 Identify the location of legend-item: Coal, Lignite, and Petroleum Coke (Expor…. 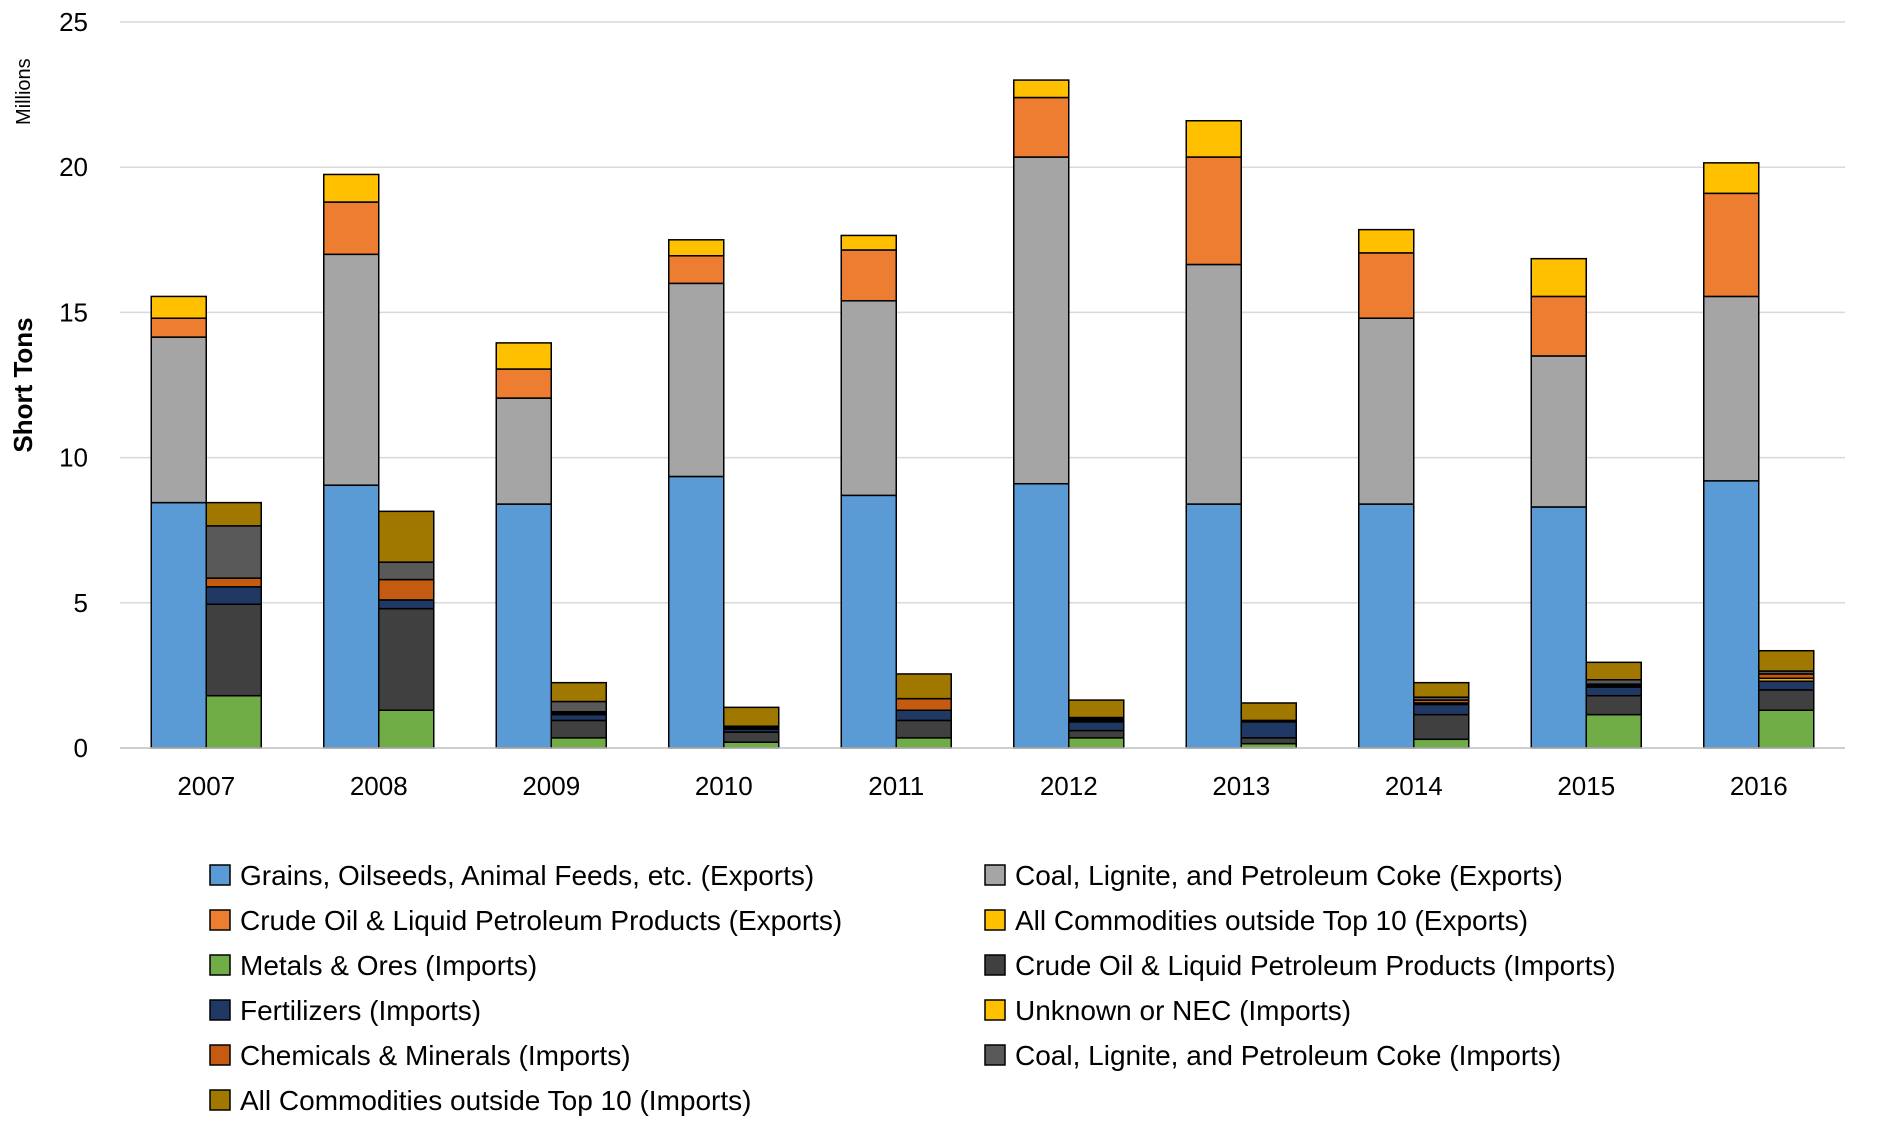
(1273, 875).